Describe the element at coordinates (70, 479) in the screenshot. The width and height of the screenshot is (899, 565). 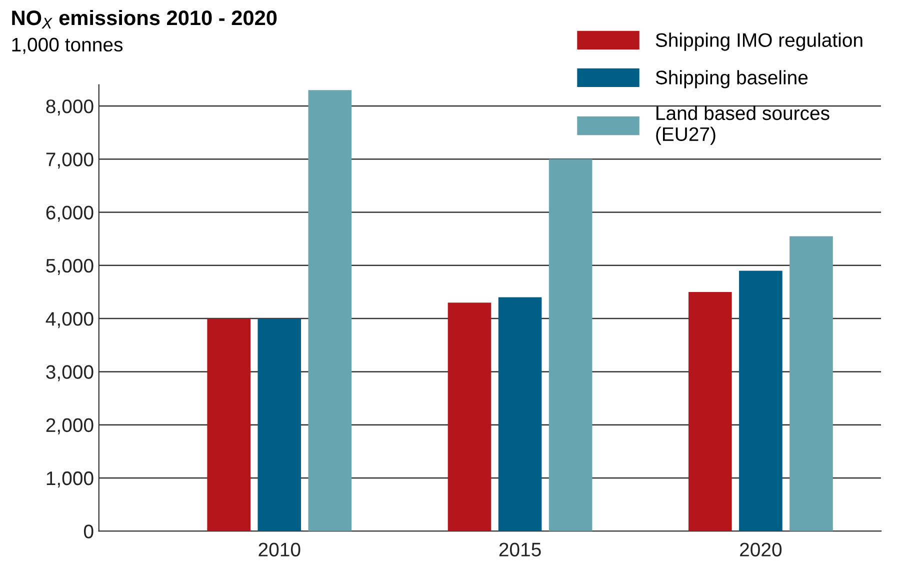
I see `y-tick-label: 1,000` at that location.